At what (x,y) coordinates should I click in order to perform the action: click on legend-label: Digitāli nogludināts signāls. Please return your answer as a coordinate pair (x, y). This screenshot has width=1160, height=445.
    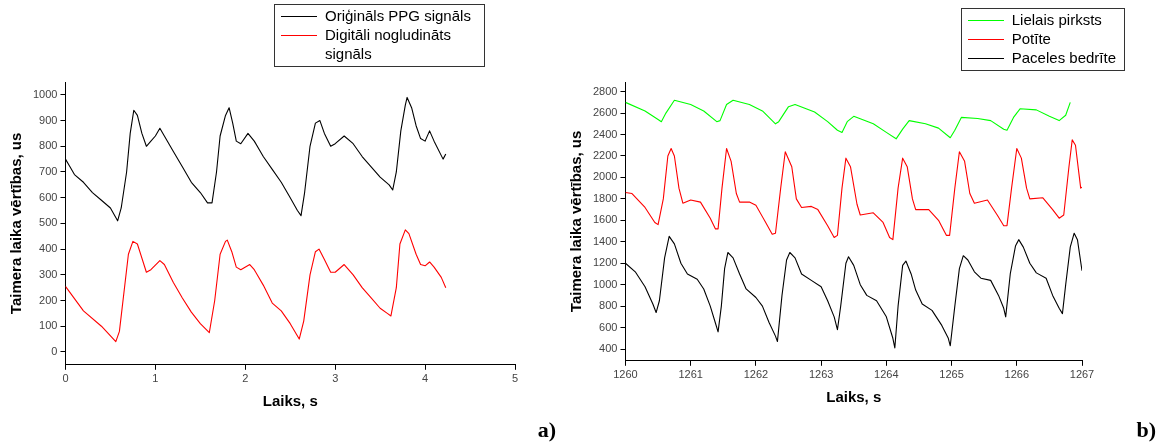
    Looking at the image, I should click on (388, 44).